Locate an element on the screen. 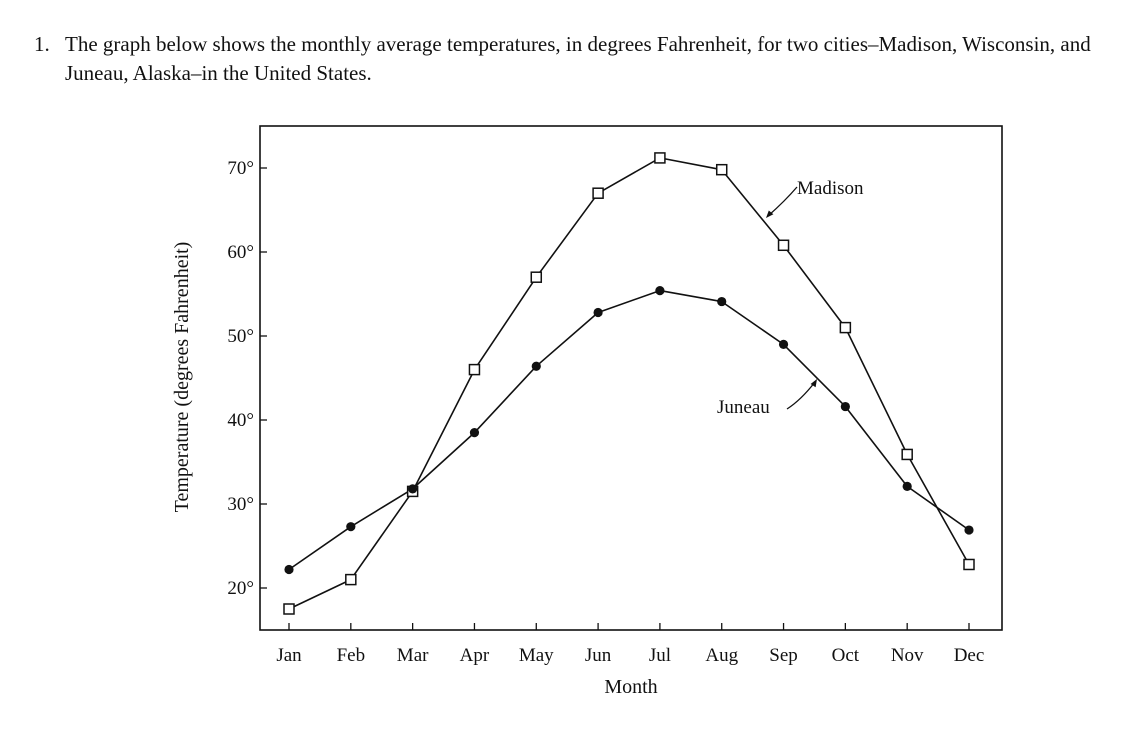 This screenshot has width=1137, height=742. x-tick-label: Oct is located at coordinates (846, 655).